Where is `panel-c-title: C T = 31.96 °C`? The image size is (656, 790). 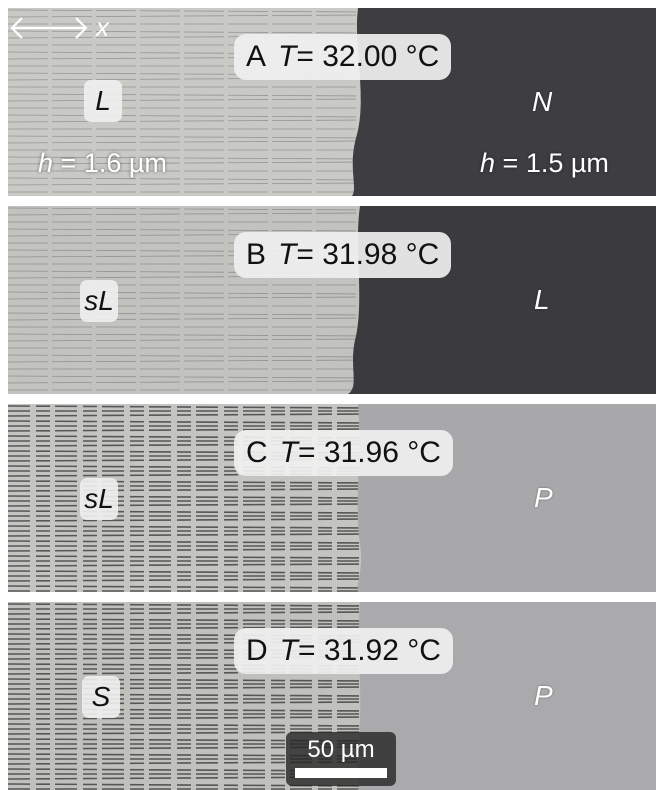
panel-c-title: C T = 31.96 °C is located at coordinates (343, 453).